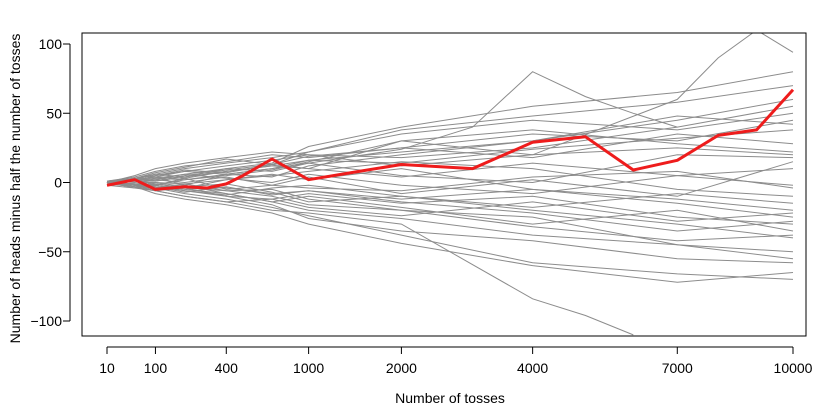  Describe the element at coordinates (308, 368) in the screenshot. I see `x-tick-label: 1000` at that location.